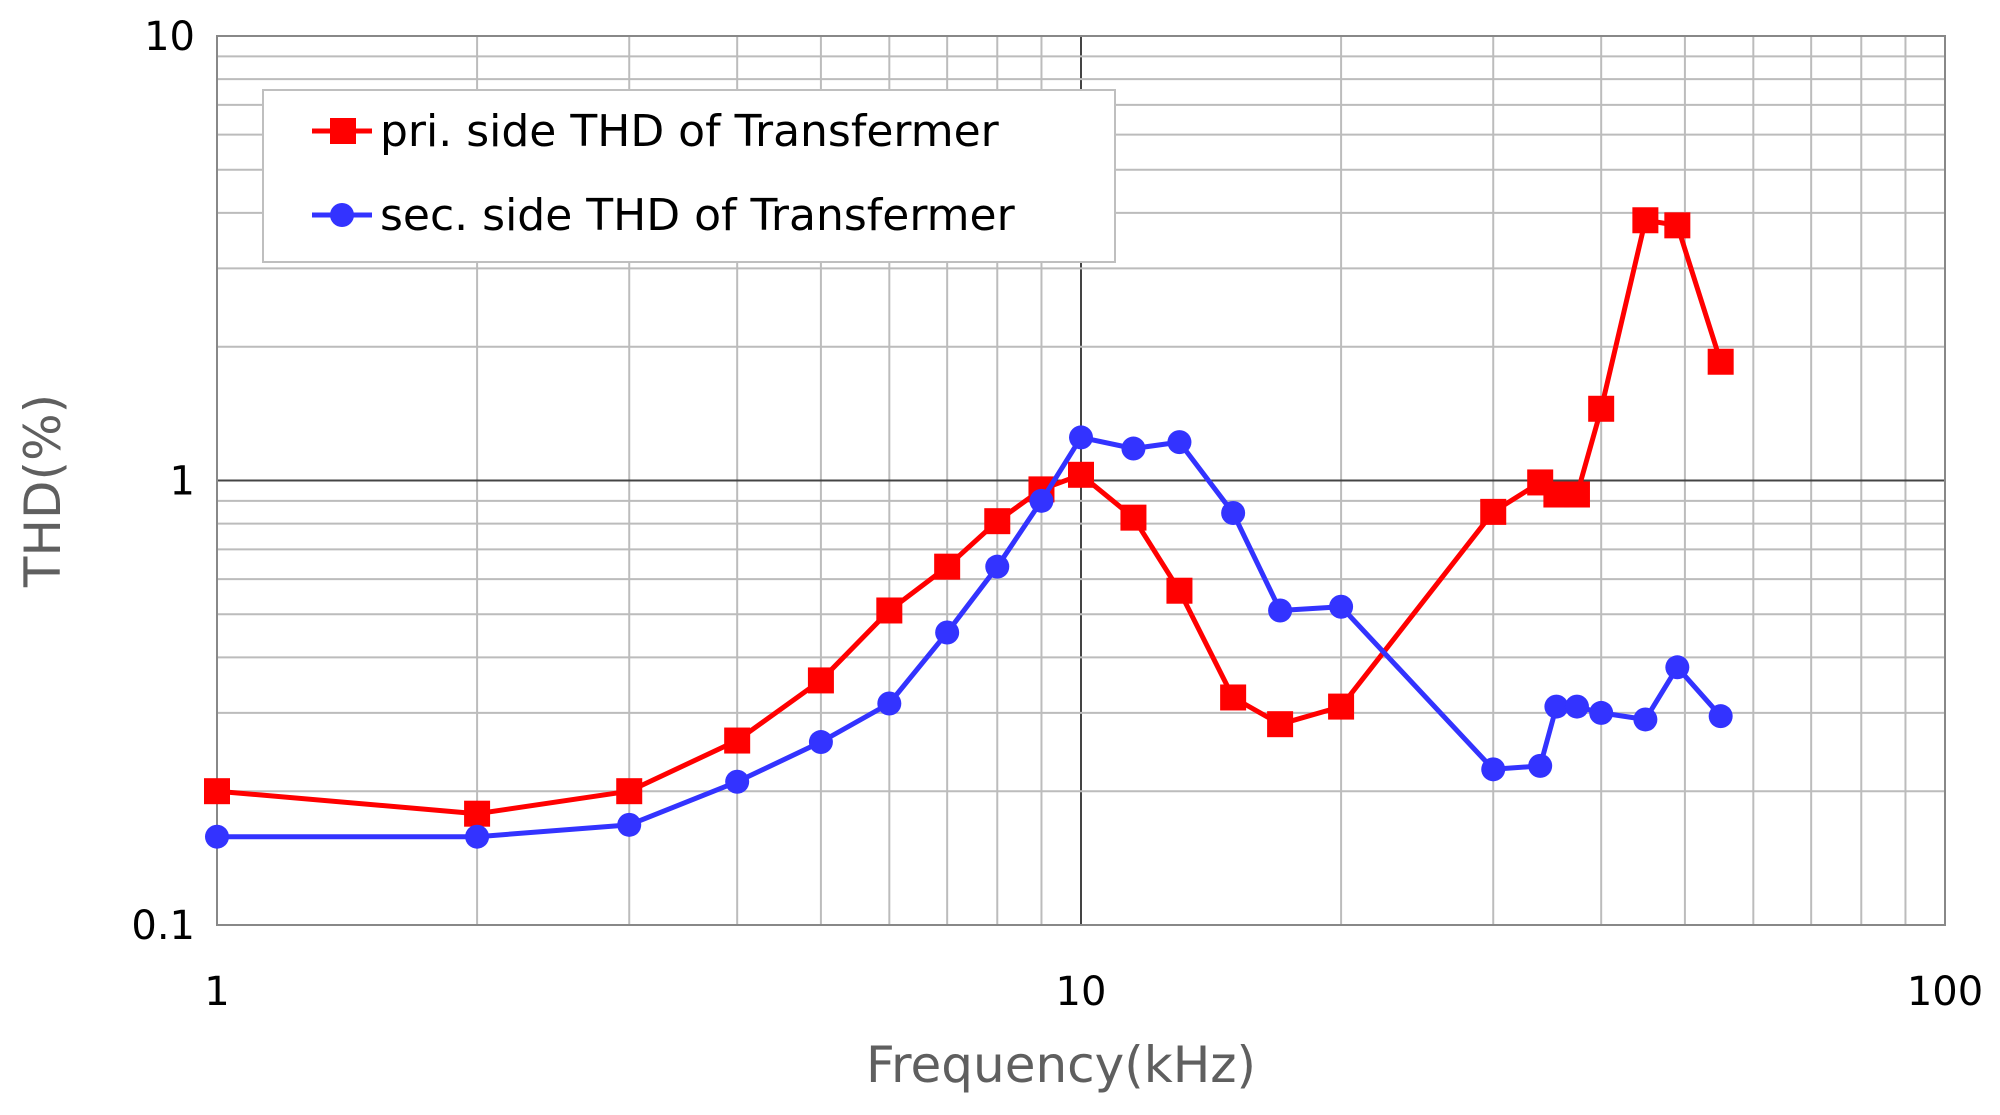 This screenshot has height=1115, width=2000. I want to click on legend-circle-marker-icon, so click(342, 215).